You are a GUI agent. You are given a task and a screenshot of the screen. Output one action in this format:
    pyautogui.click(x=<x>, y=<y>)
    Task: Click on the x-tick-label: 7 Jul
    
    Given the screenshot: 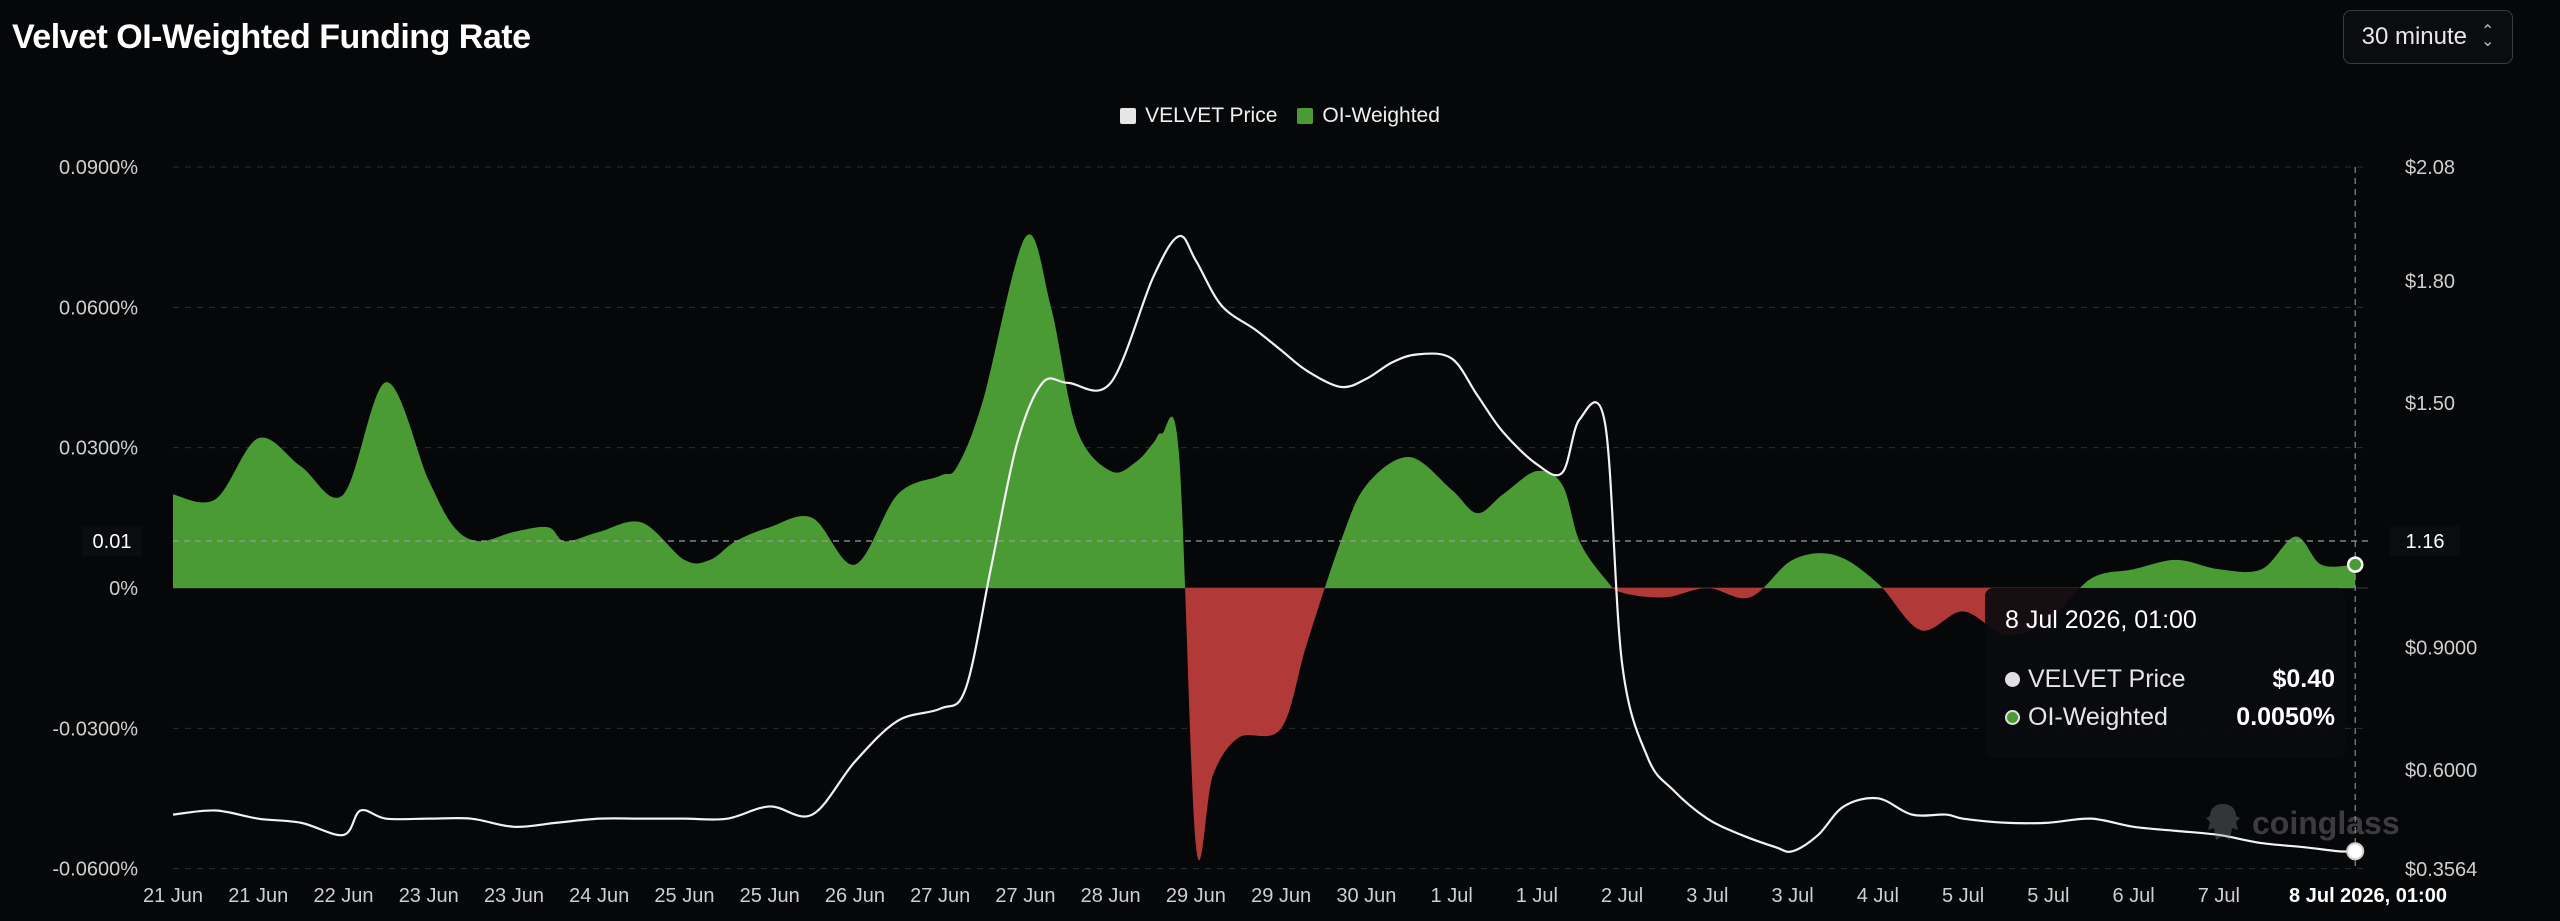 What is the action you would take?
    pyautogui.click(x=2219, y=896)
    